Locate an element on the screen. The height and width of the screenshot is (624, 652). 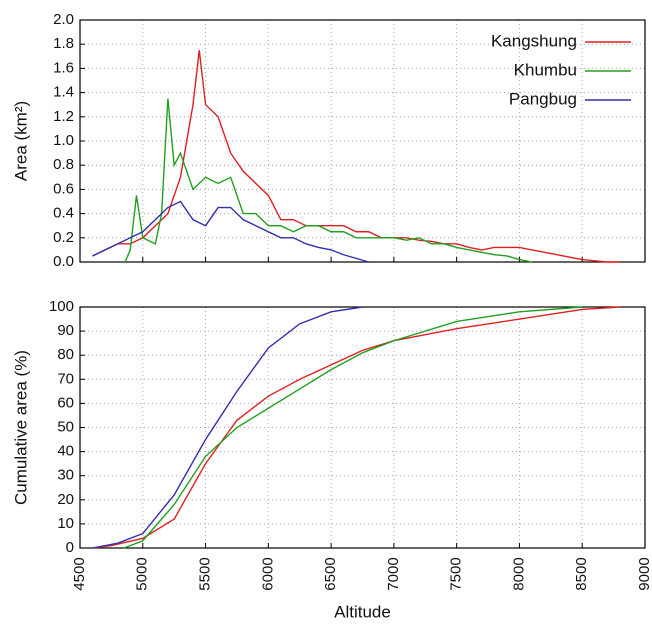
x-tick-label: 4500 is located at coordinates (79, 573).